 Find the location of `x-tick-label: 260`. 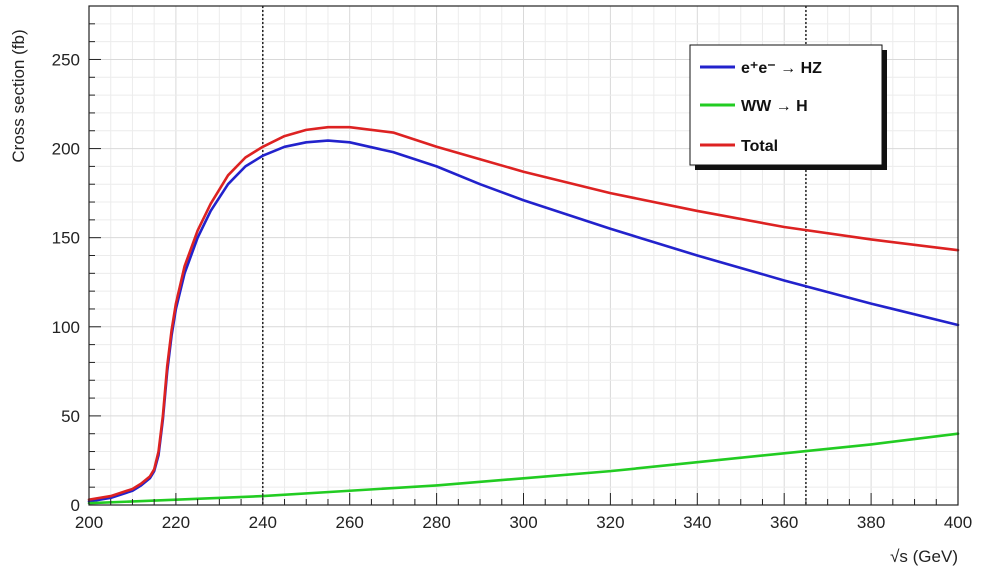

x-tick-label: 260 is located at coordinates (350, 522).